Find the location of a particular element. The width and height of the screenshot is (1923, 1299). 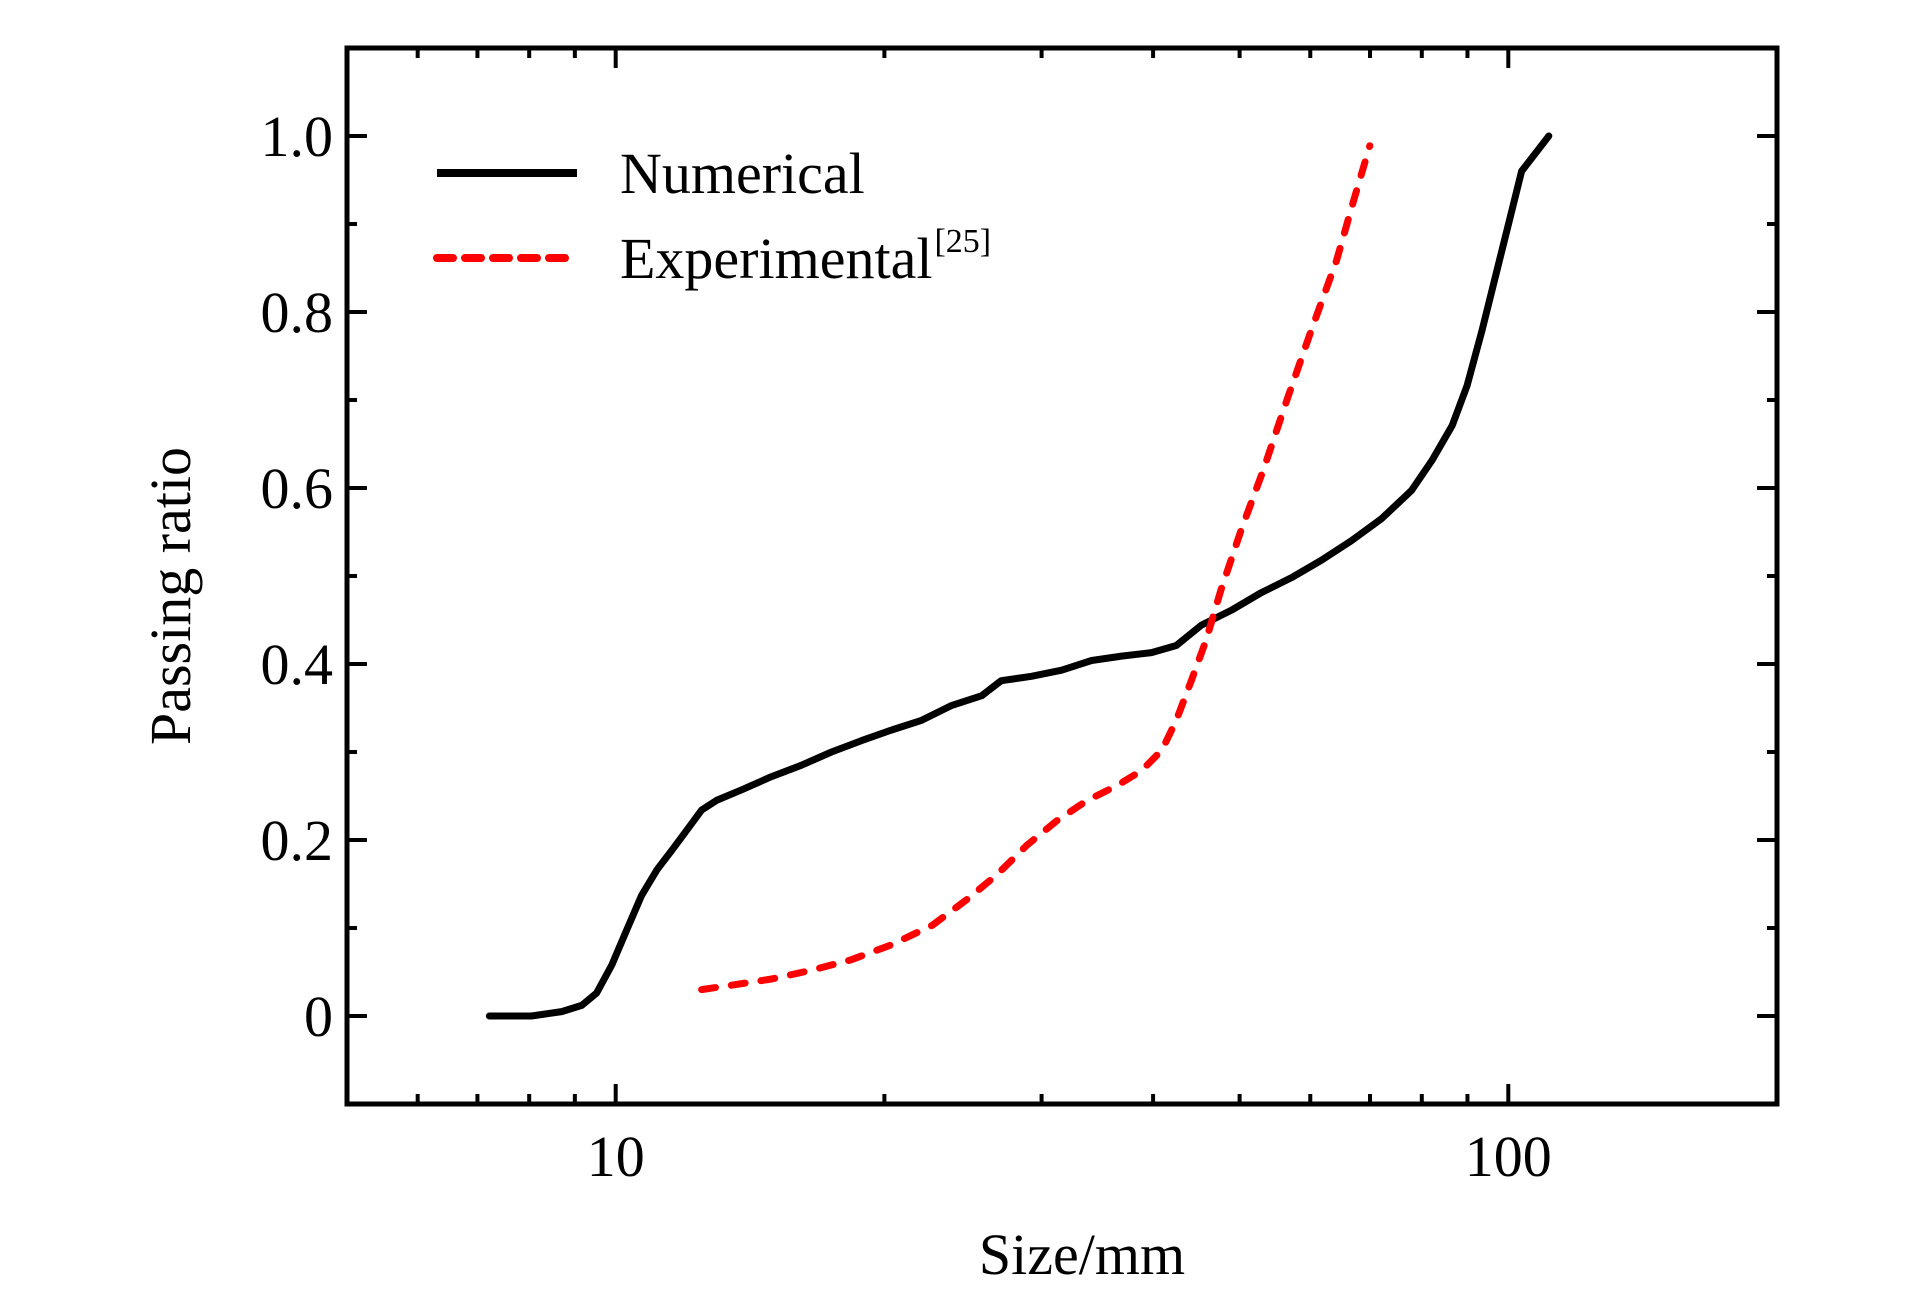

y-tick-label: 0.2 is located at coordinates (297, 840).